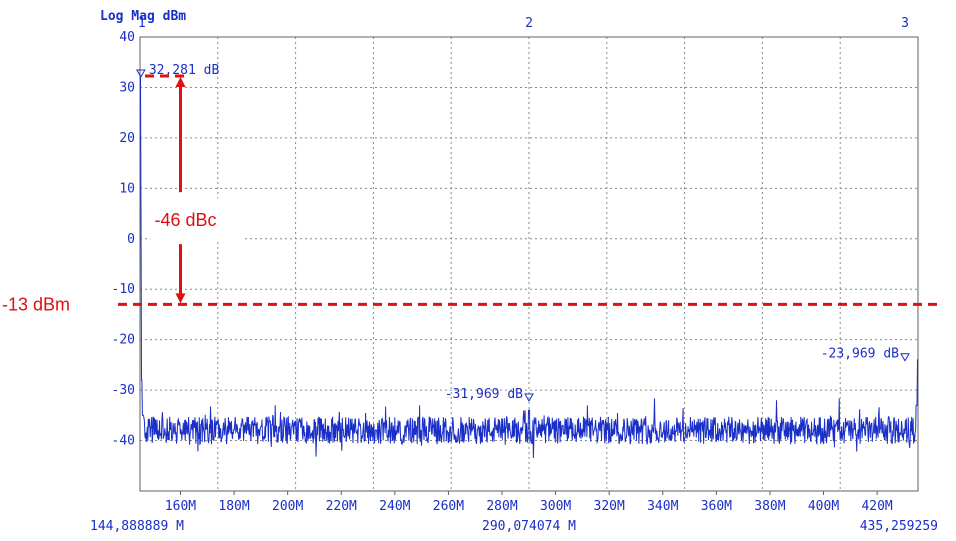 Image resolution: width=956 pixels, height=541 pixels. Describe the element at coordinates (123, 340) in the screenshot. I see `y-tick-label: -20` at that location.